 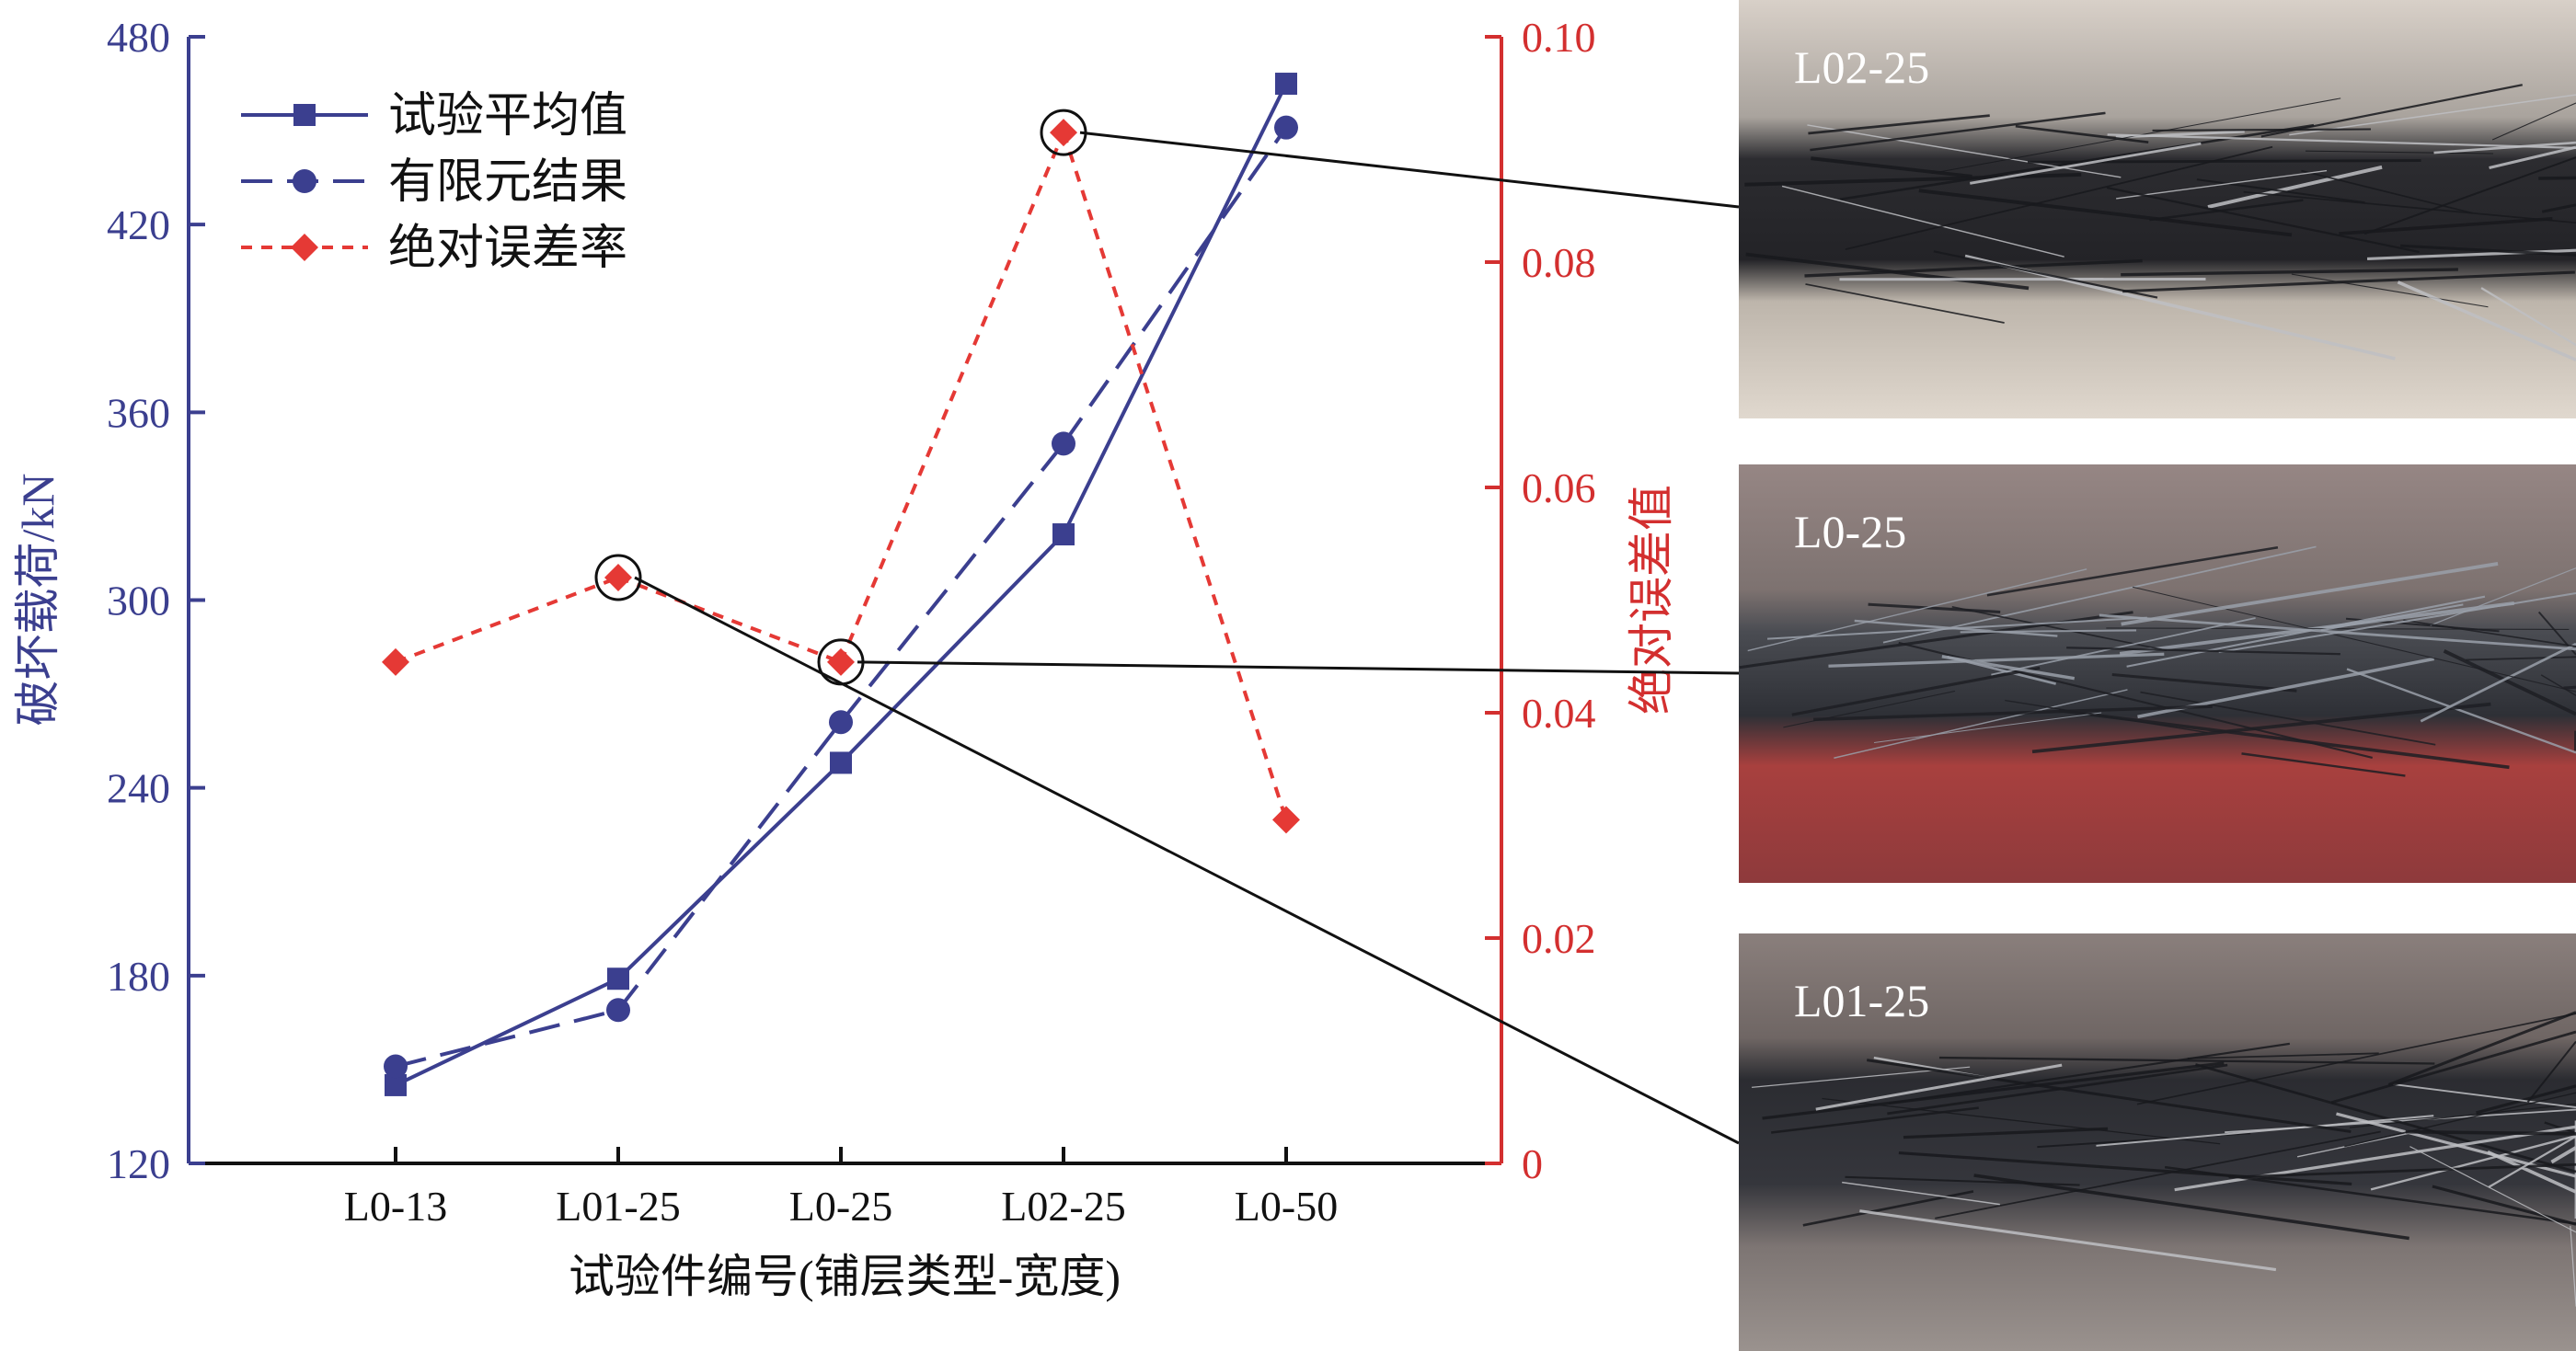 I want to click on x-axis-ticks: L0-13 L01-25 L0-25 L02-25 L0-50, so click(x=841, y=1188).